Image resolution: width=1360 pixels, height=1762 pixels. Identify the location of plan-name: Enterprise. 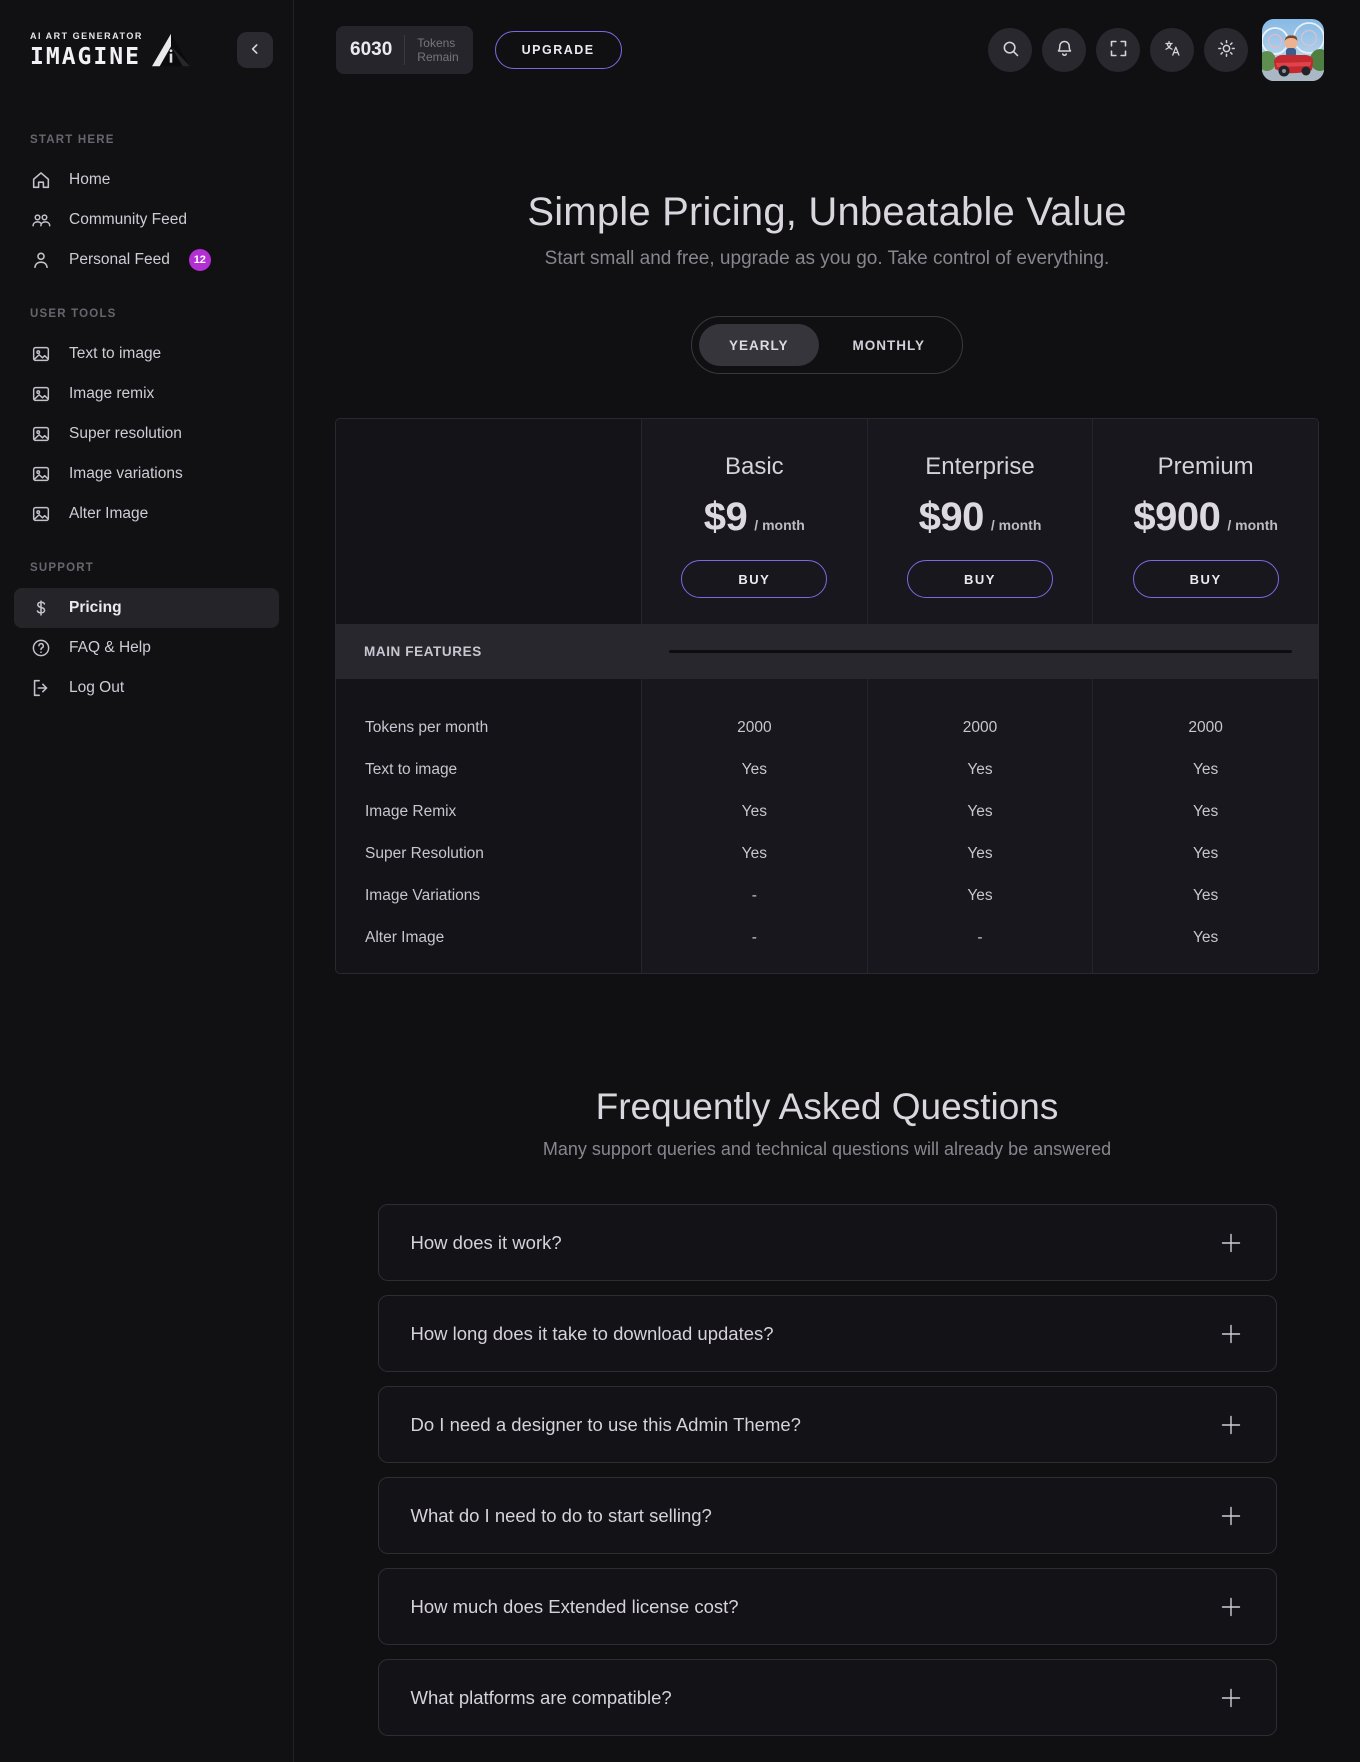
(980, 466).